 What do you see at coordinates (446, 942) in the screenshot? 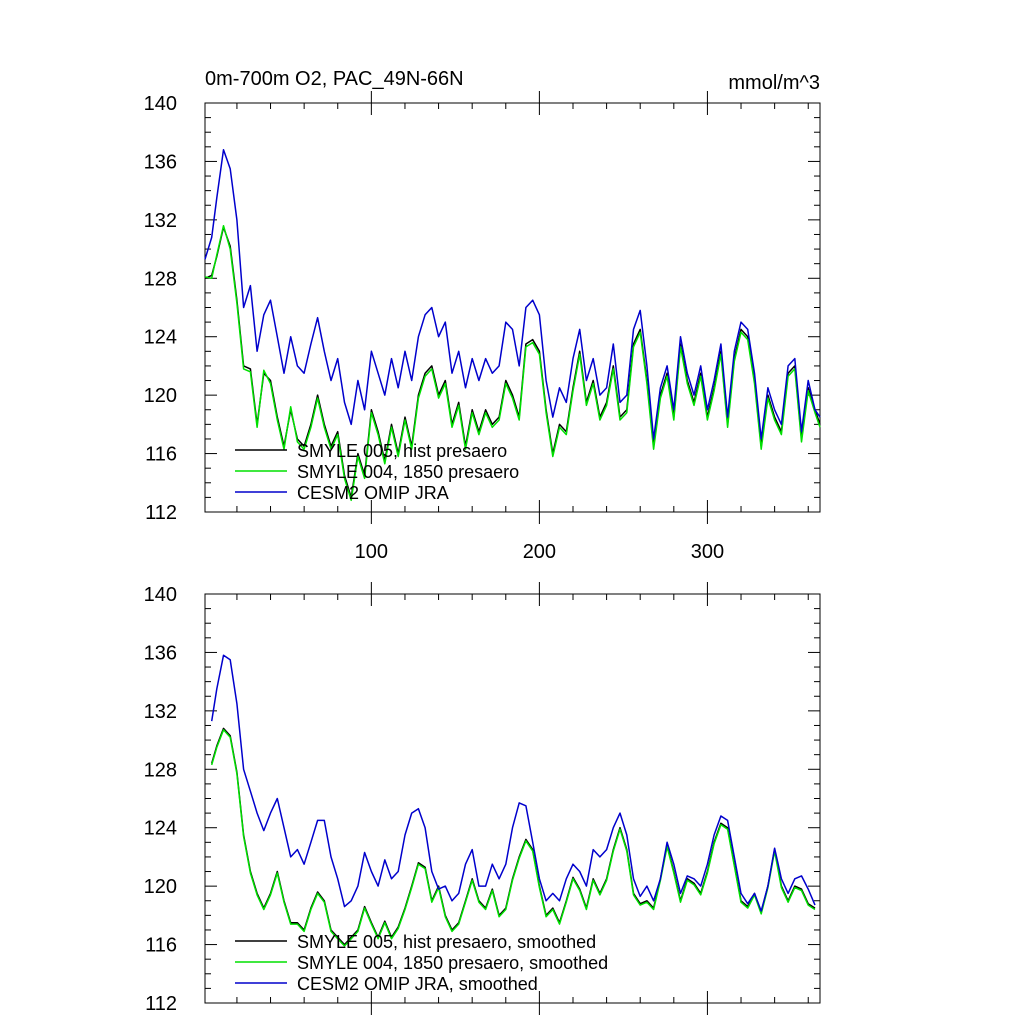
I see `legend-label: SMYLE 005, hist presaero, smoothed` at bounding box center [446, 942].